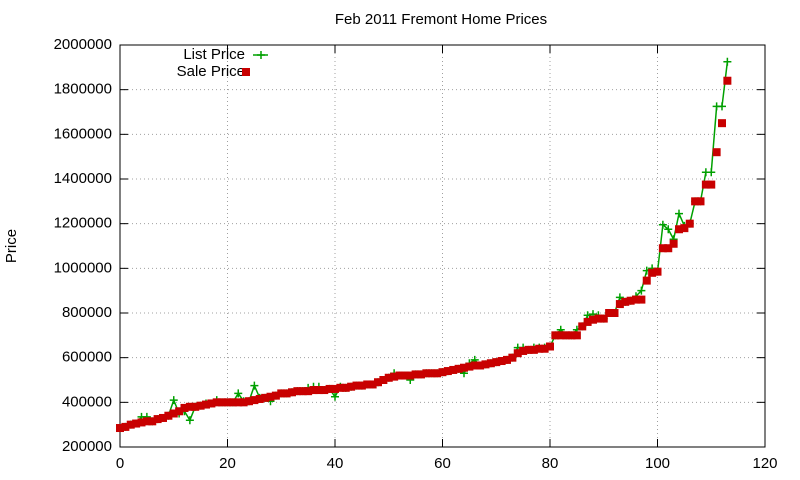 This screenshot has height=480, width=800. What do you see at coordinates (83, 267) in the screenshot?
I see `y-tick-label: 1000000` at bounding box center [83, 267].